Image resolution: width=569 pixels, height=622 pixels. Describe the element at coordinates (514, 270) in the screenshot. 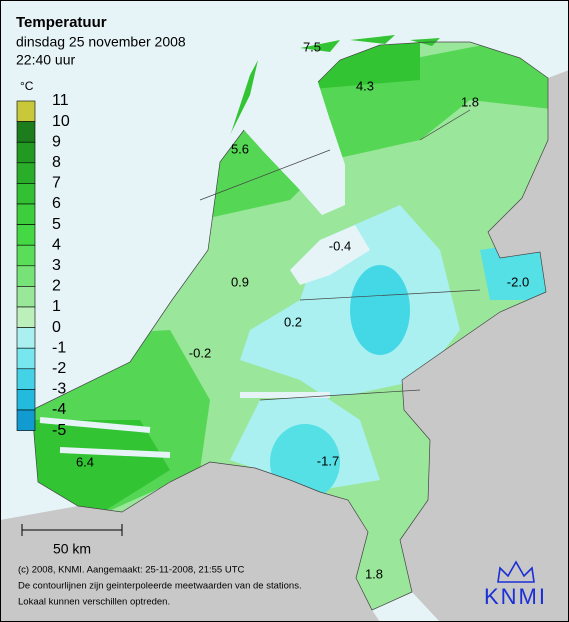

I see `zone-east` at that location.